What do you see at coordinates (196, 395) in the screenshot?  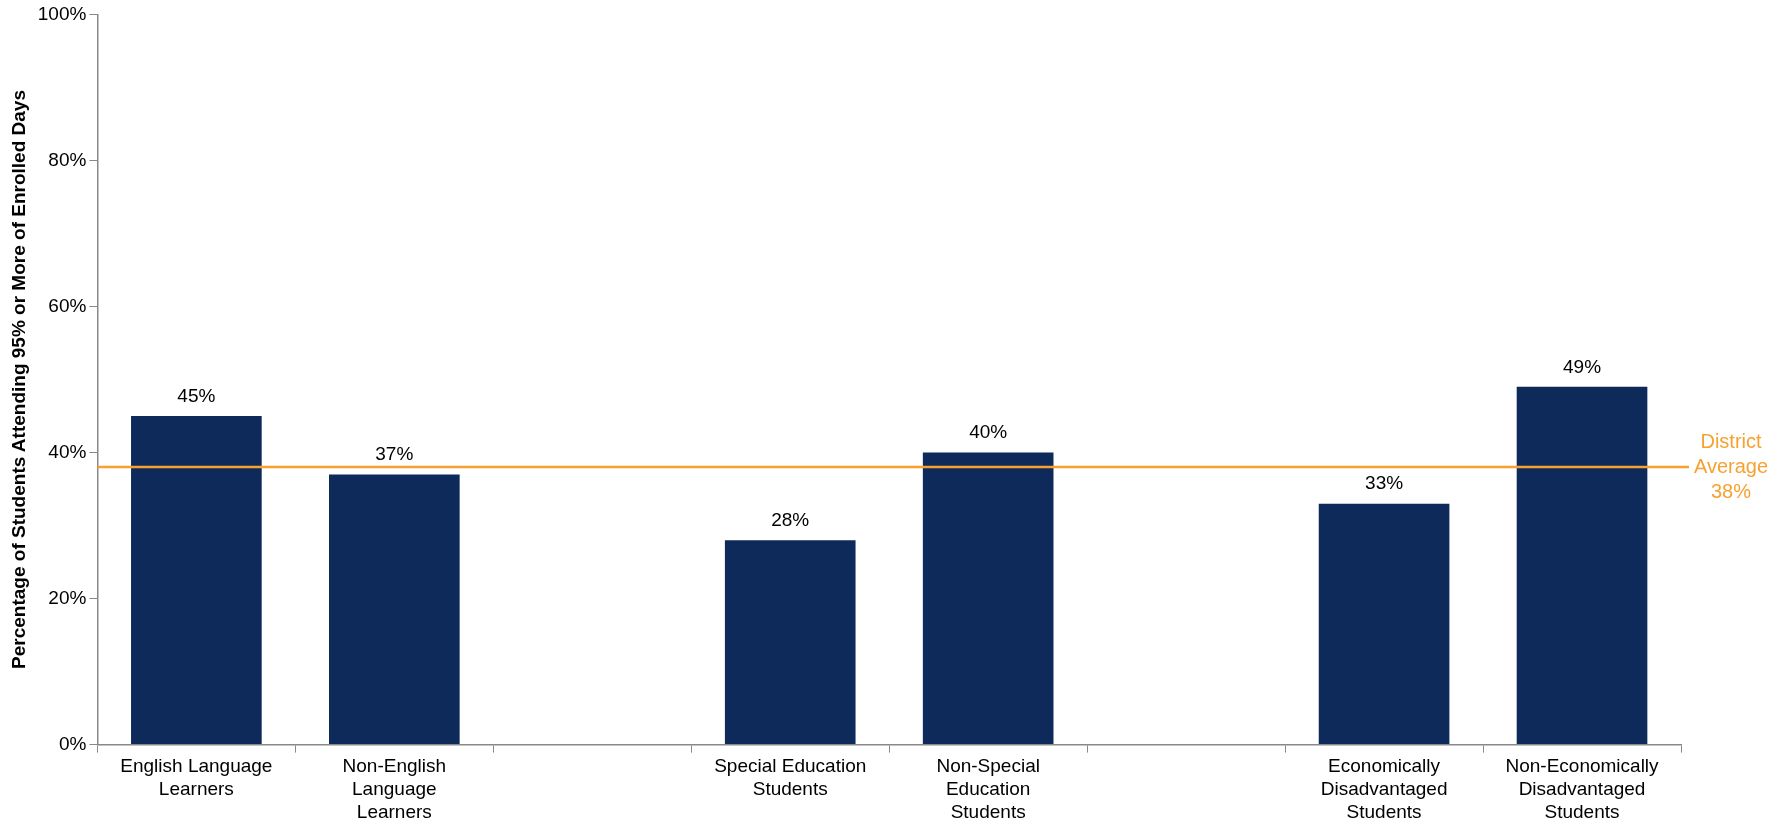 I see `data-label: 45%` at bounding box center [196, 395].